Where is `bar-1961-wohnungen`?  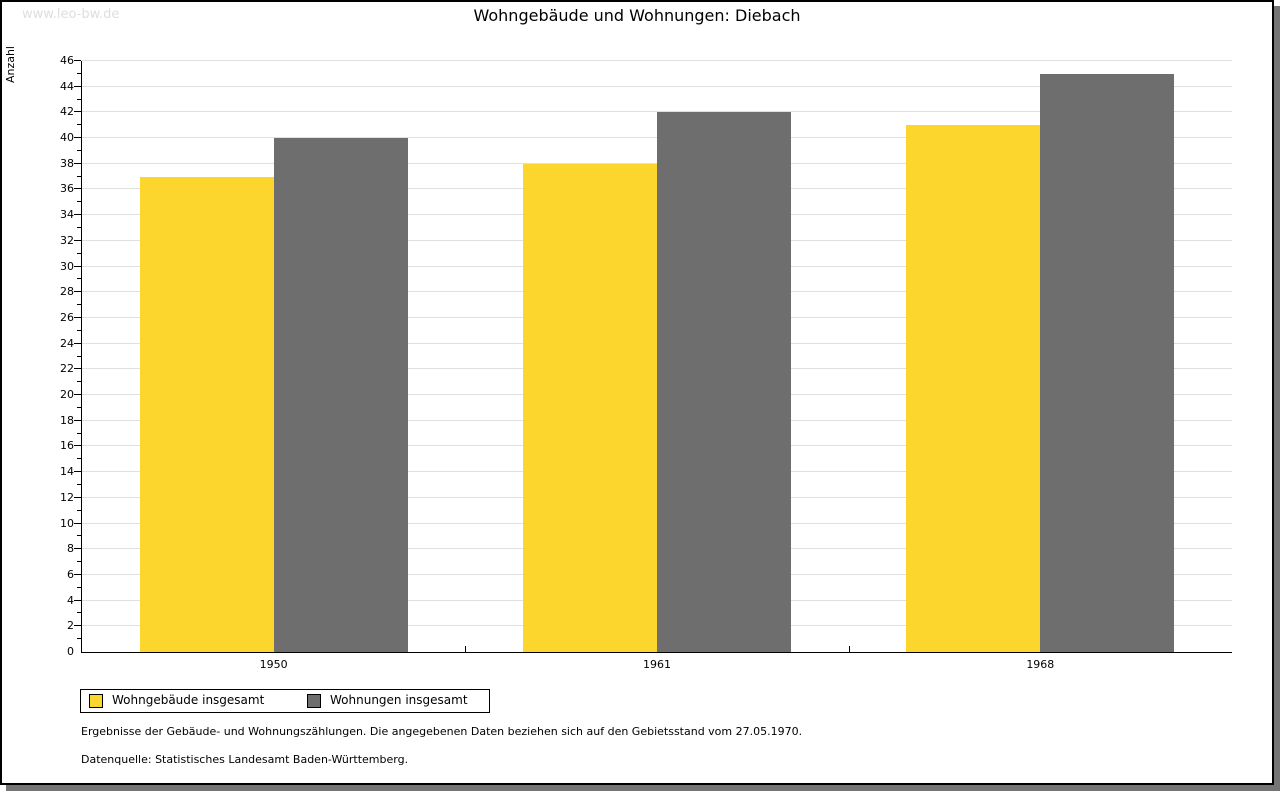
bar-1961-wohnungen is located at coordinates (724, 382).